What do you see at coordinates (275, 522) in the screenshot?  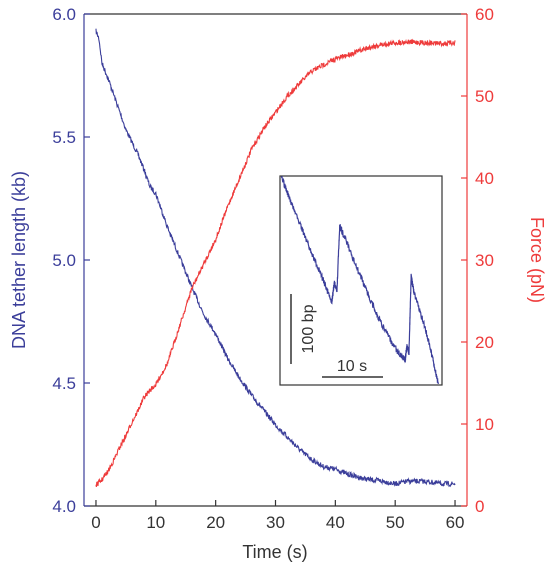 I see `x-tick-label: 30` at bounding box center [275, 522].